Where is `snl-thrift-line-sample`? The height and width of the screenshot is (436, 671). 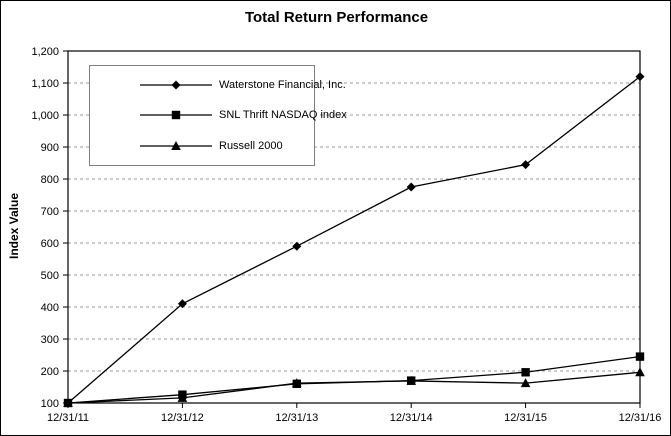 snl-thrift-line-sample is located at coordinates (176, 115).